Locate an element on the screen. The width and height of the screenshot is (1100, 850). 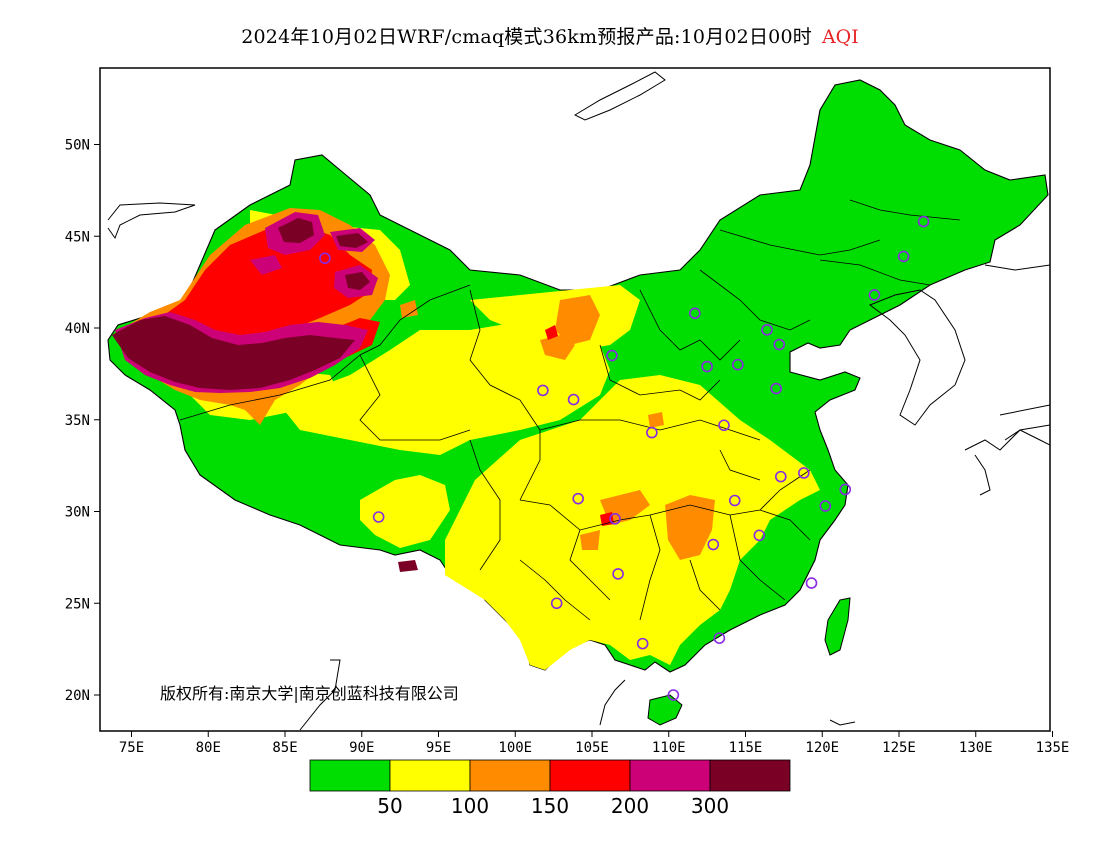
lon-tick-label: 90E is located at coordinates (361, 748).